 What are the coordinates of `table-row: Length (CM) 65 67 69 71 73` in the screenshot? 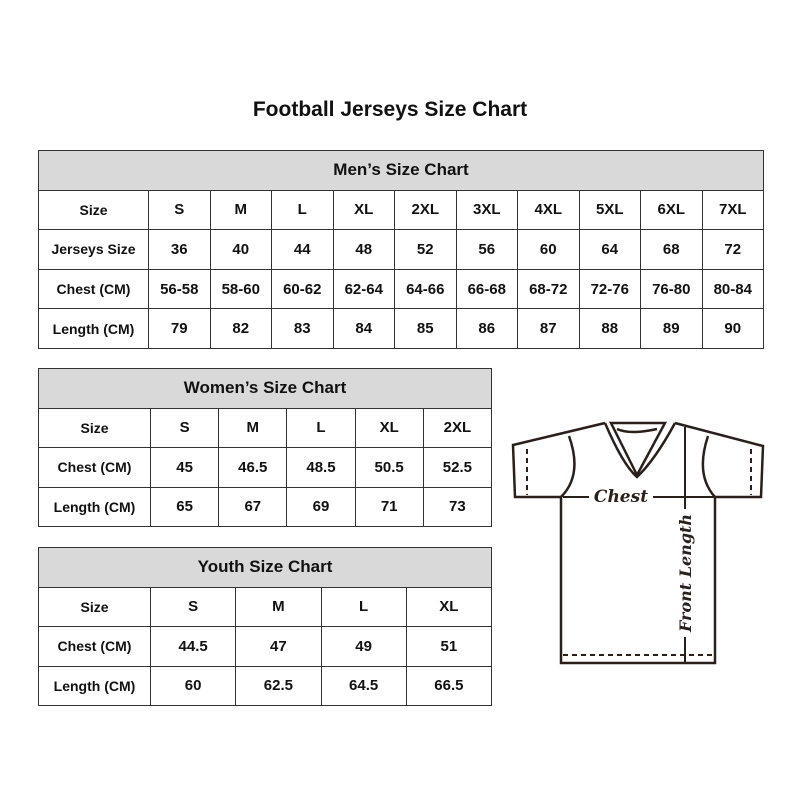 It's located at (265, 506).